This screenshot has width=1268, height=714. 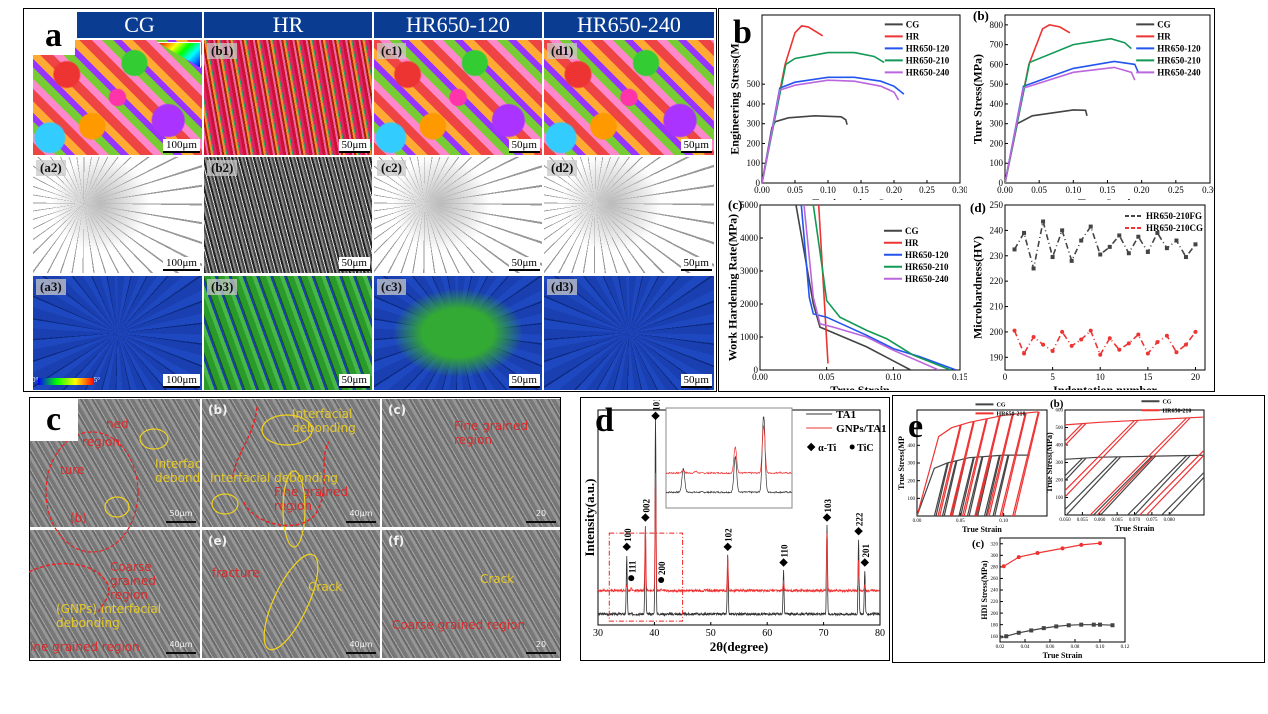 I want to click on x-tick-label: 0, so click(x=1005, y=377).